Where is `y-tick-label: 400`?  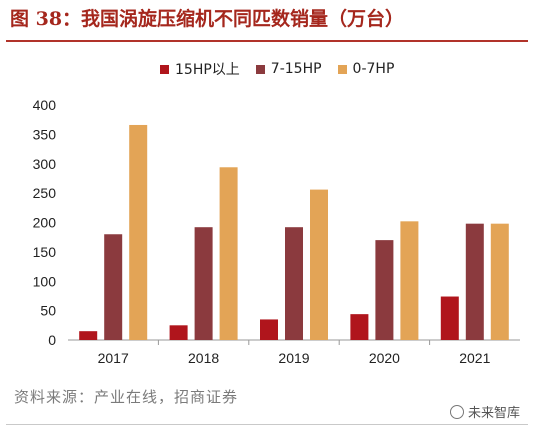 y-tick-label: 400 is located at coordinates (45, 105).